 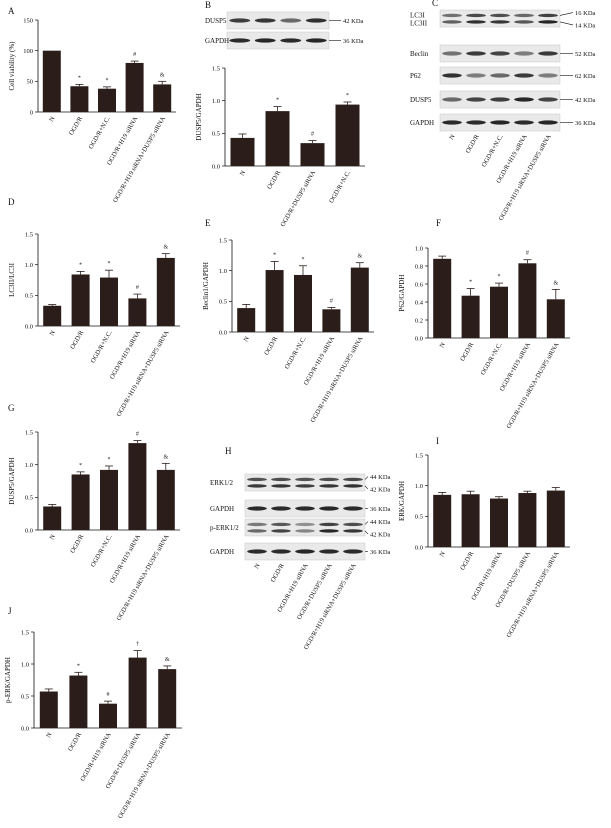 What do you see at coordinates (419, 54) in the screenshot?
I see `blot-row-label: Beclin` at bounding box center [419, 54].